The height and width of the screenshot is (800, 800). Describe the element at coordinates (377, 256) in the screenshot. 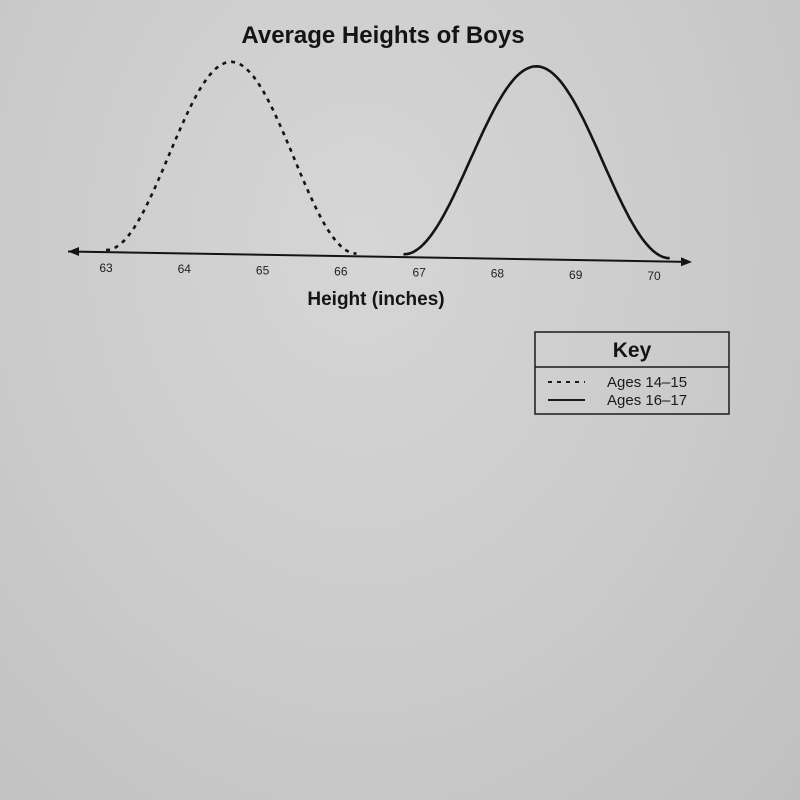

I see `x-axis-line` at that location.